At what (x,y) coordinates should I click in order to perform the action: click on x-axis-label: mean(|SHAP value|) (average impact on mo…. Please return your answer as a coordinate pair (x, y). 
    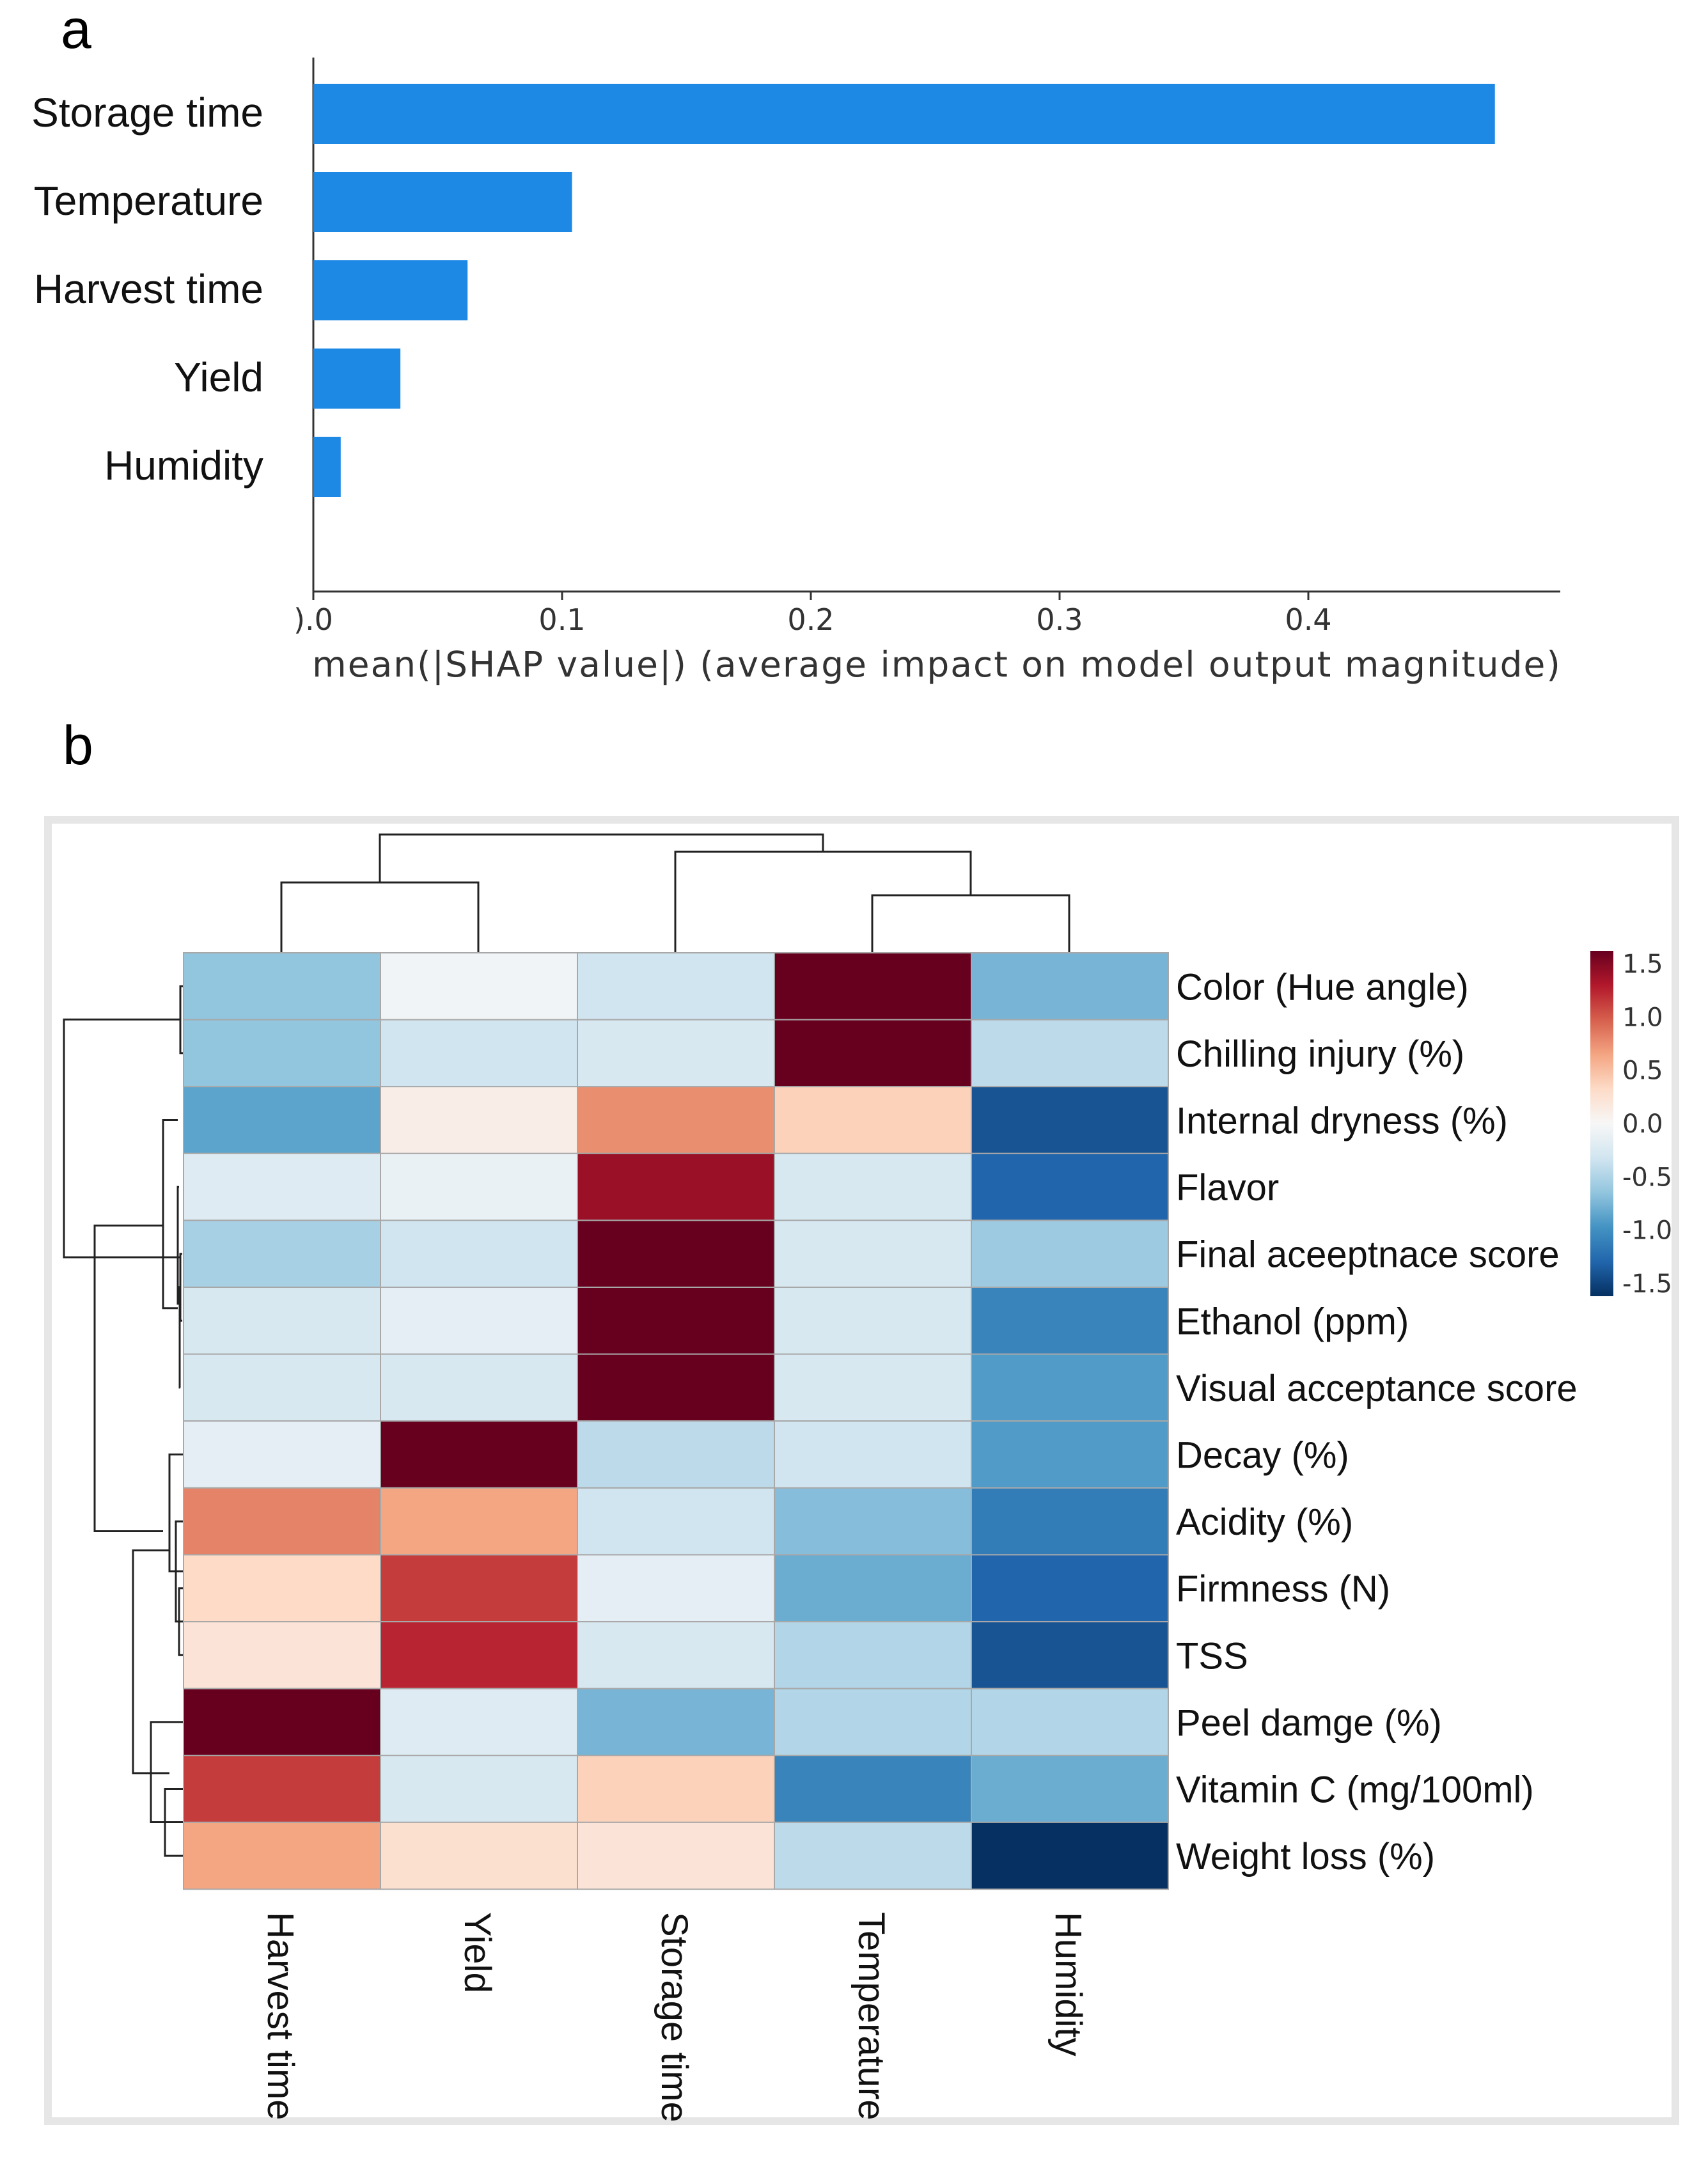
    Looking at the image, I should click on (937, 665).